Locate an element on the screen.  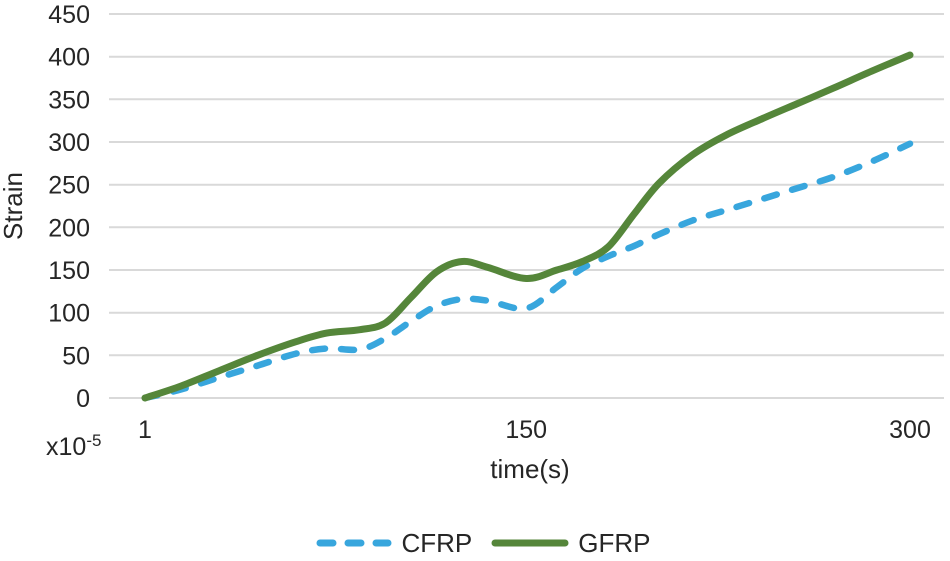
y-tick-400: 400 is located at coordinates (69, 58).